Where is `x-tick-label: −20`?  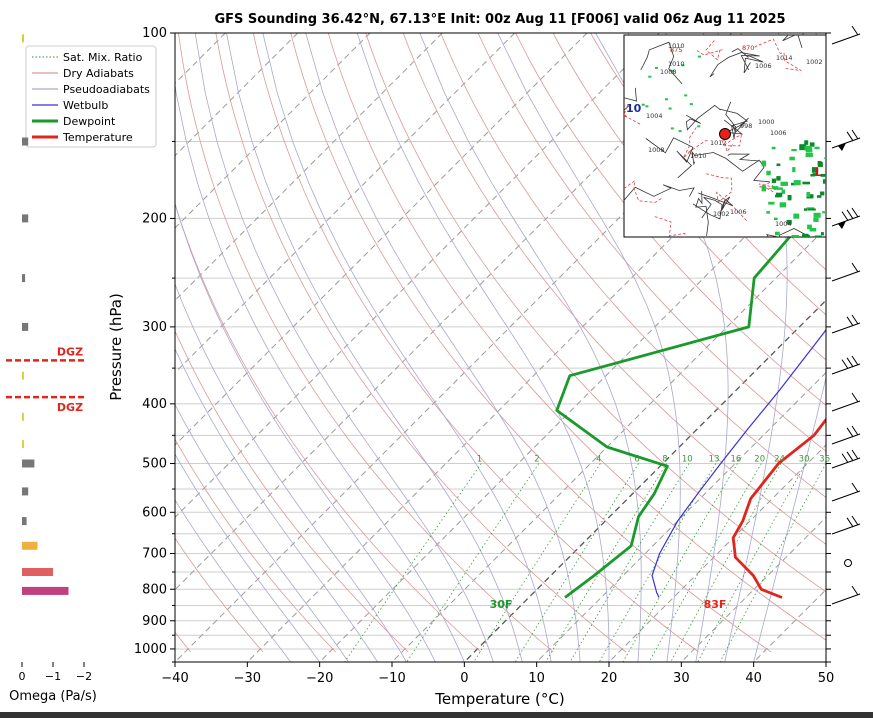 x-tick-label: −20 is located at coordinates (319, 678).